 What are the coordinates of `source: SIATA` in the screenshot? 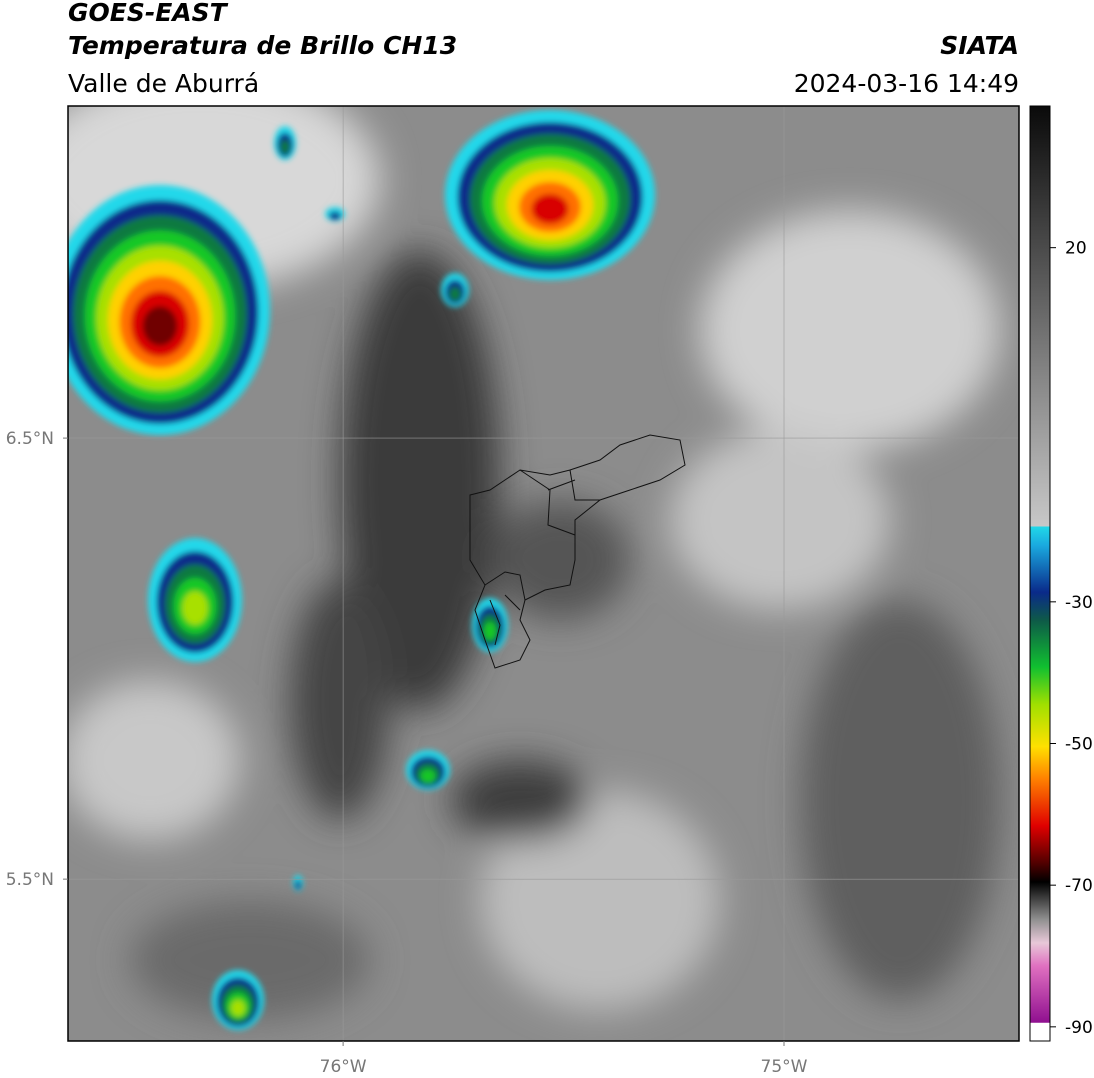 It's located at (979, 45).